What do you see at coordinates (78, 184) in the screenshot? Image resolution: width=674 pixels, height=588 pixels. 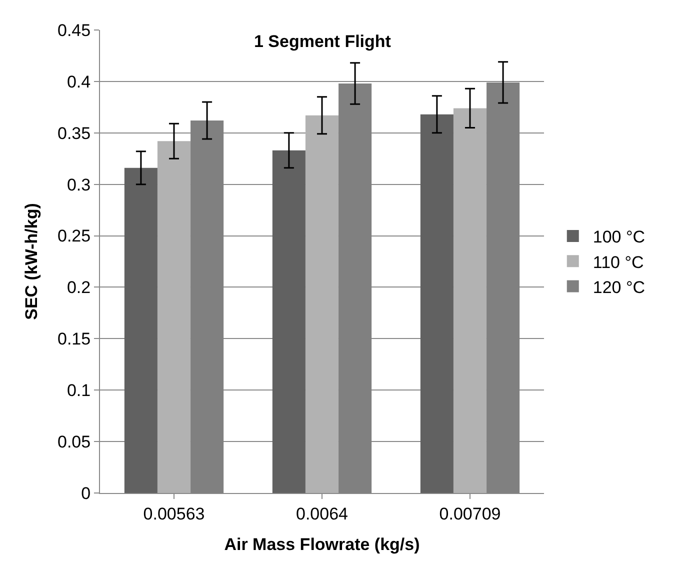 I see `y-tick-label: 0.3` at bounding box center [78, 184].